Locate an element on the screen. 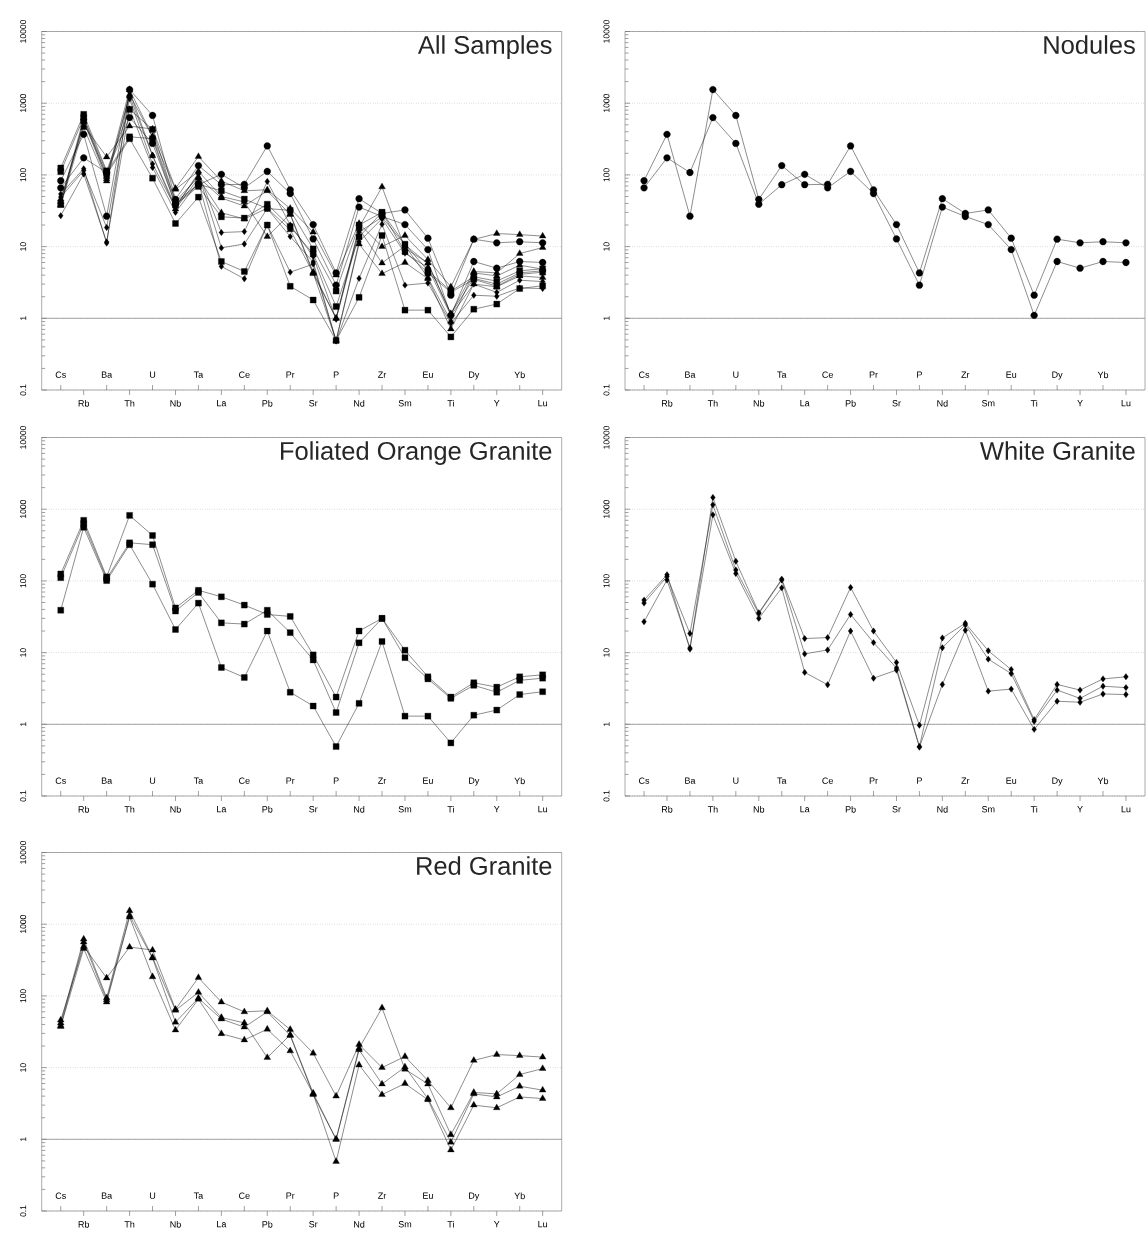 This screenshot has width=1147, height=1234. chart-title: All Samples is located at coordinates (484, 47).